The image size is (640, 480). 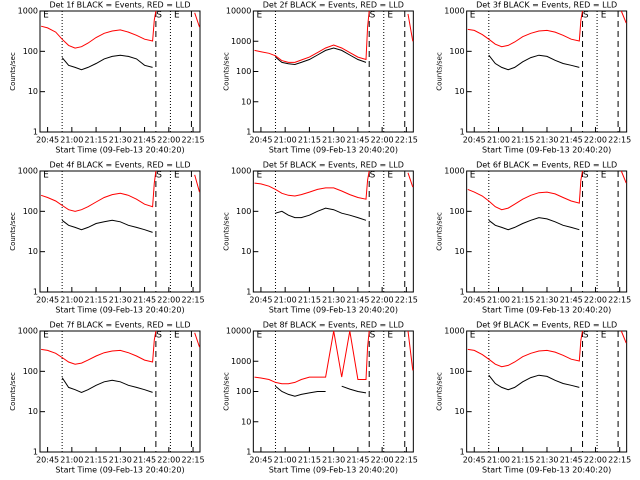 I want to click on chart-title: Det 5f BLACK = Events, RED = LLD, so click(x=333, y=165).